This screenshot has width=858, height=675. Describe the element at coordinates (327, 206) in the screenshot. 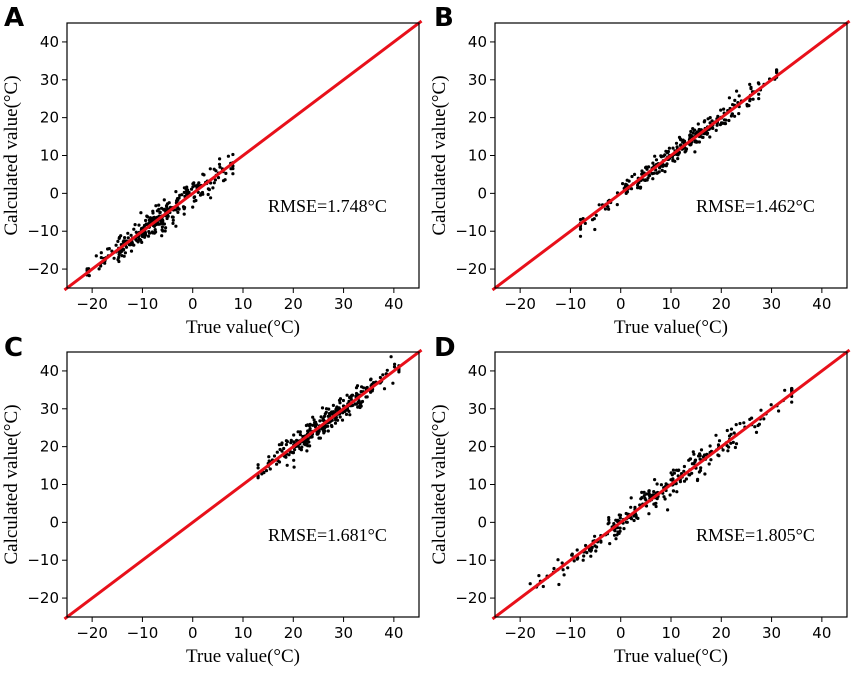

I see `rmse-annotation: RMSE=1.748°C` at that location.